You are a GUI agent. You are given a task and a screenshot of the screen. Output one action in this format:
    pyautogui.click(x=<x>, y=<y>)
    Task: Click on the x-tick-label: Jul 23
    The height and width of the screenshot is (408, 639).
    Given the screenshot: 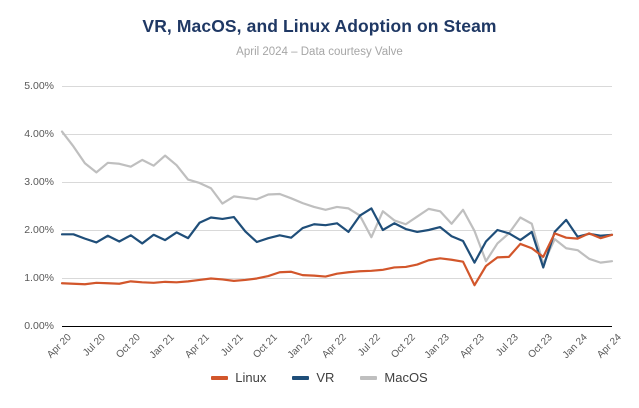 What is the action you would take?
    pyautogui.click(x=507, y=345)
    